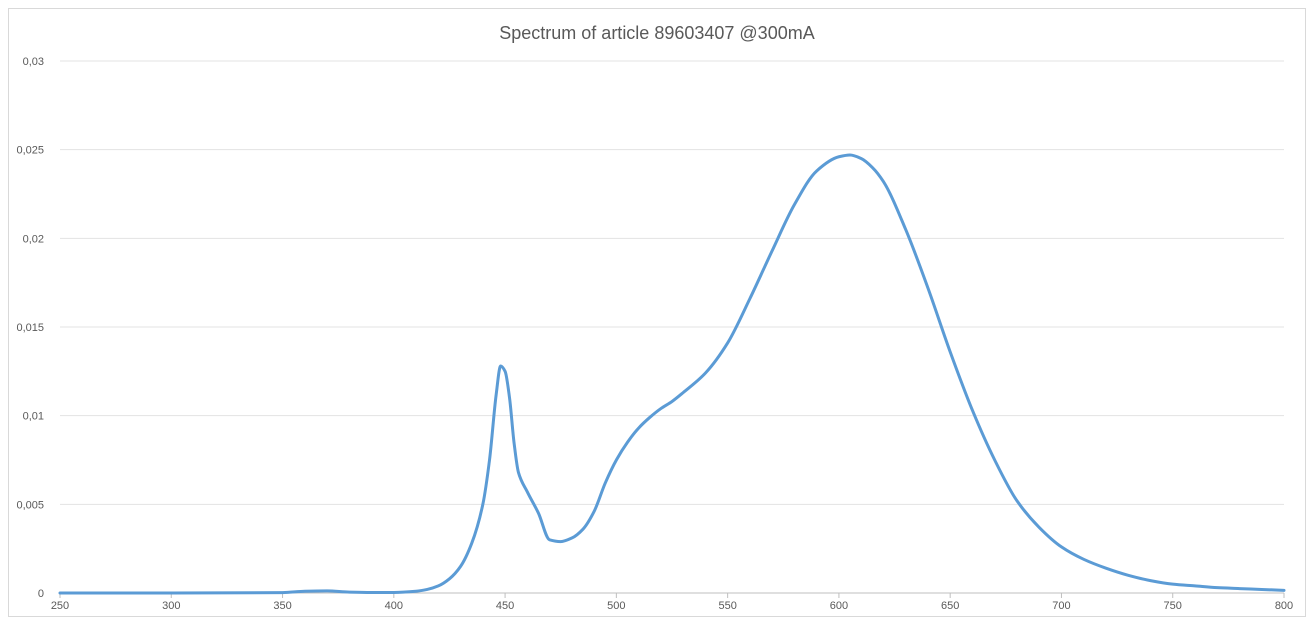 This screenshot has height=625, width=1314. Describe the element at coordinates (672, 606) in the screenshot. I see `x-axis-tick-labels: 250 300 350 400 450 500 550 600 650 700 750 800` at that location.